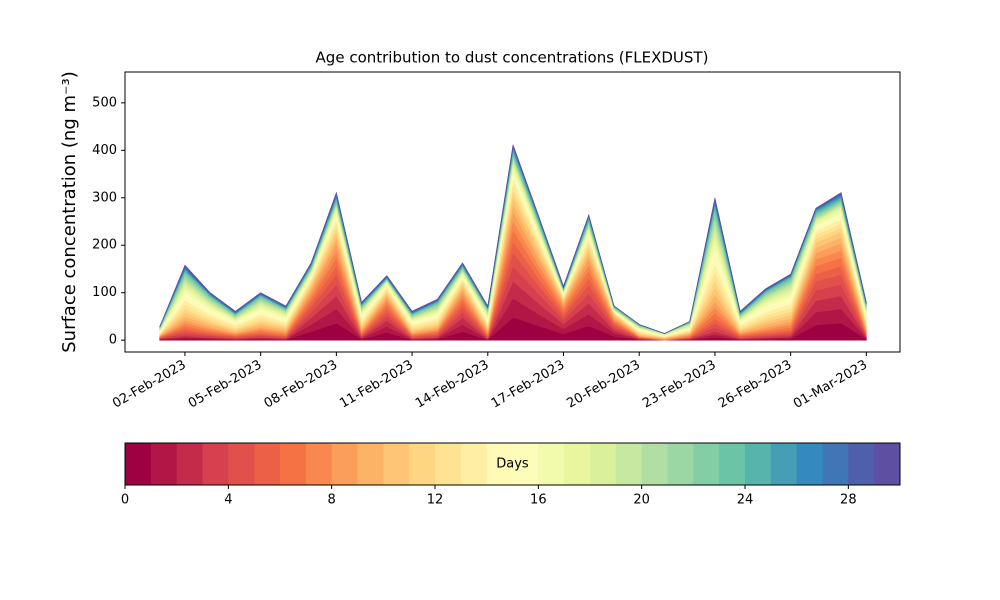 This screenshot has height=600, width=1000. What do you see at coordinates (149, 385) in the screenshot?
I see `x-tick-label: 02-Feb-2023` at bounding box center [149, 385].